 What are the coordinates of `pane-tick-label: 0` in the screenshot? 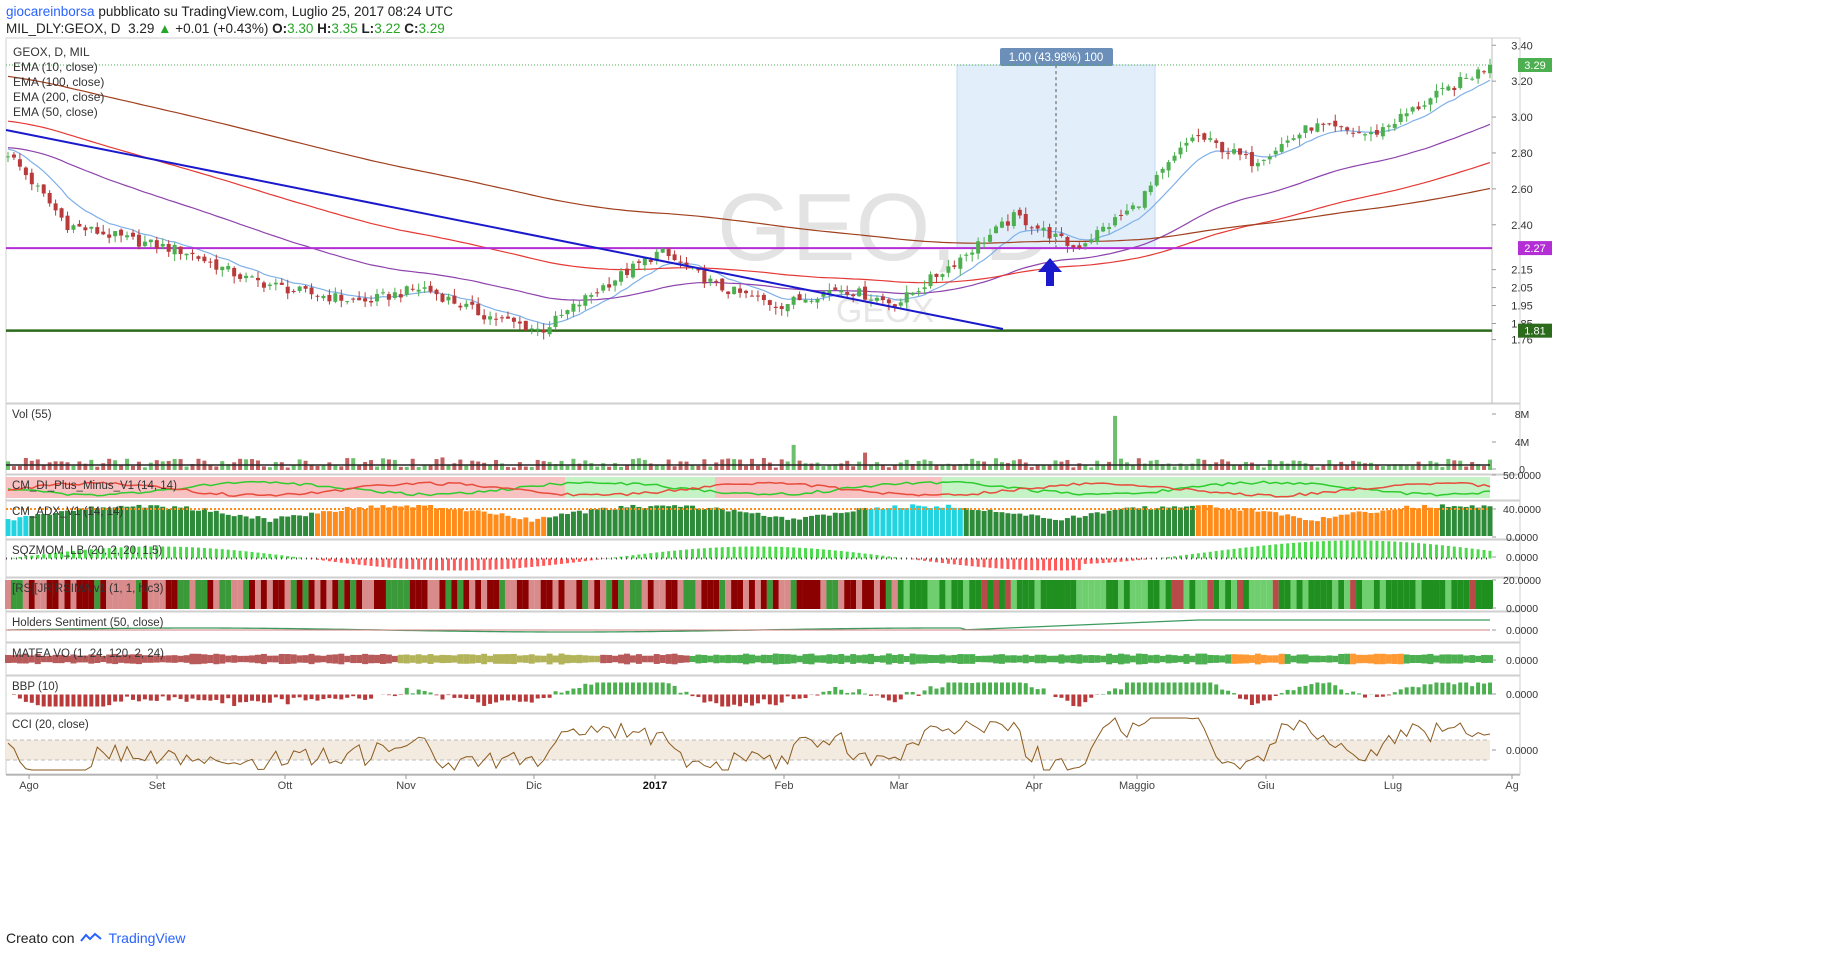 It's located at (1522, 470).